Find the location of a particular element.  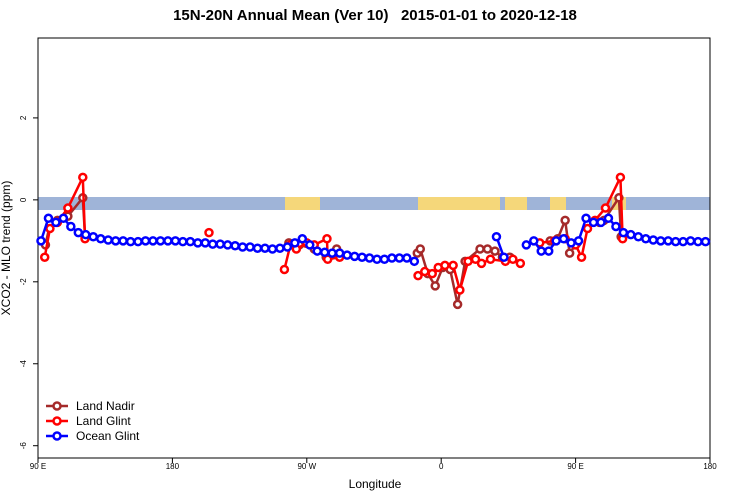

y-tick-label: -2 is located at coordinates (23, 282).